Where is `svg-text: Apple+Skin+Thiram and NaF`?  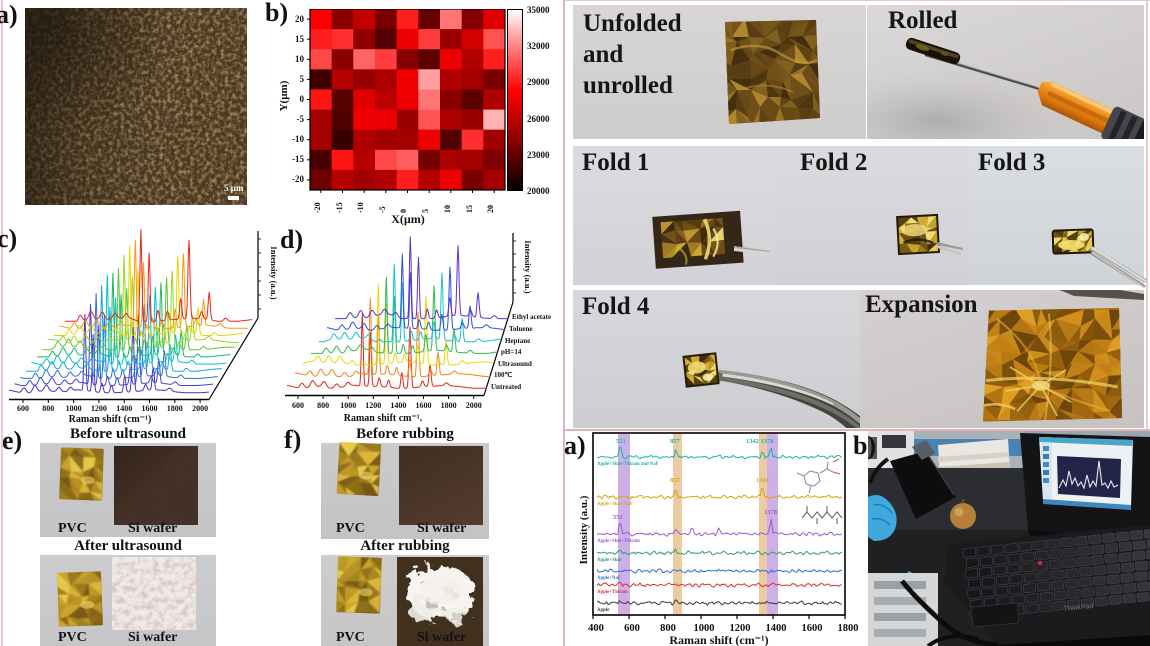 svg-text: Apple+Skin+Thiram and NaF is located at coordinates (628, 464).